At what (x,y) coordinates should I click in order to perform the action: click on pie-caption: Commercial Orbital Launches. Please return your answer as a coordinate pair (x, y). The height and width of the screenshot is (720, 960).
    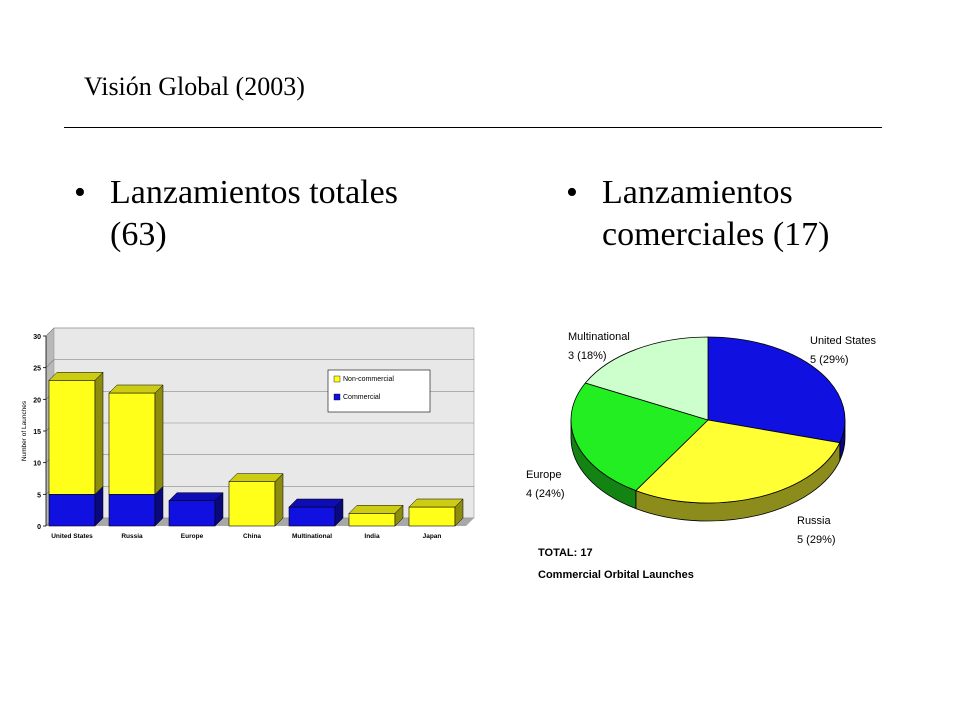
    Looking at the image, I should click on (616, 575).